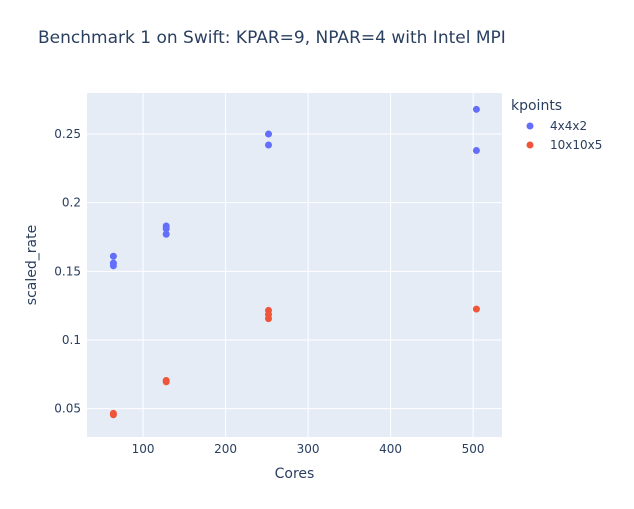 The height and width of the screenshot is (509, 634). I want to click on legend-title: kpoints, so click(536, 106).